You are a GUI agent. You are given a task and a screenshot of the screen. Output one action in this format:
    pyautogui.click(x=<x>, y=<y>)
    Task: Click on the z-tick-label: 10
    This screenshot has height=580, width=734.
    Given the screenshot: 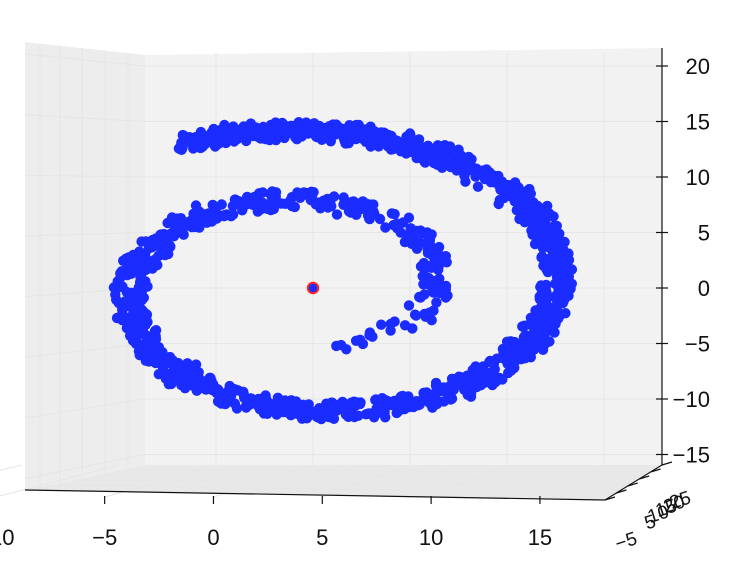 What is the action you would take?
    pyautogui.click(x=698, y=177)
    